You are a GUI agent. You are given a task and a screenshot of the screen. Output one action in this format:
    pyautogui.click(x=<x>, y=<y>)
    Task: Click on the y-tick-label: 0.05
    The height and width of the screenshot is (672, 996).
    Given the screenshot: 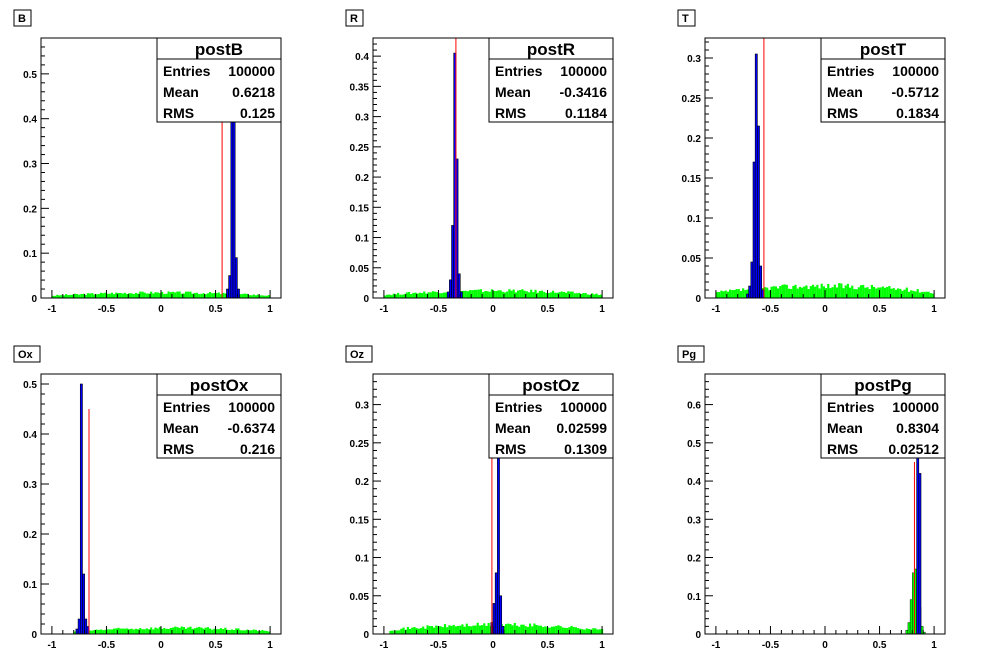 What is the action you would take?
    pyautogui.click(x=692, y=259)
    